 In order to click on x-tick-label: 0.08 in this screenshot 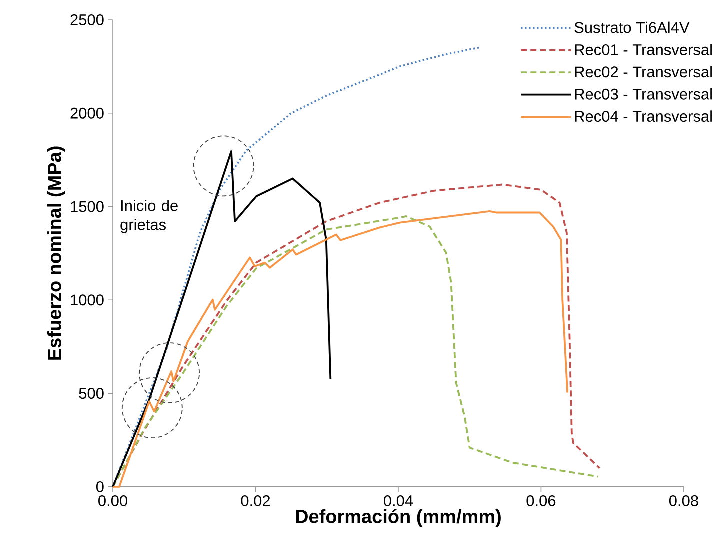, I will do `click(683, 500)`.